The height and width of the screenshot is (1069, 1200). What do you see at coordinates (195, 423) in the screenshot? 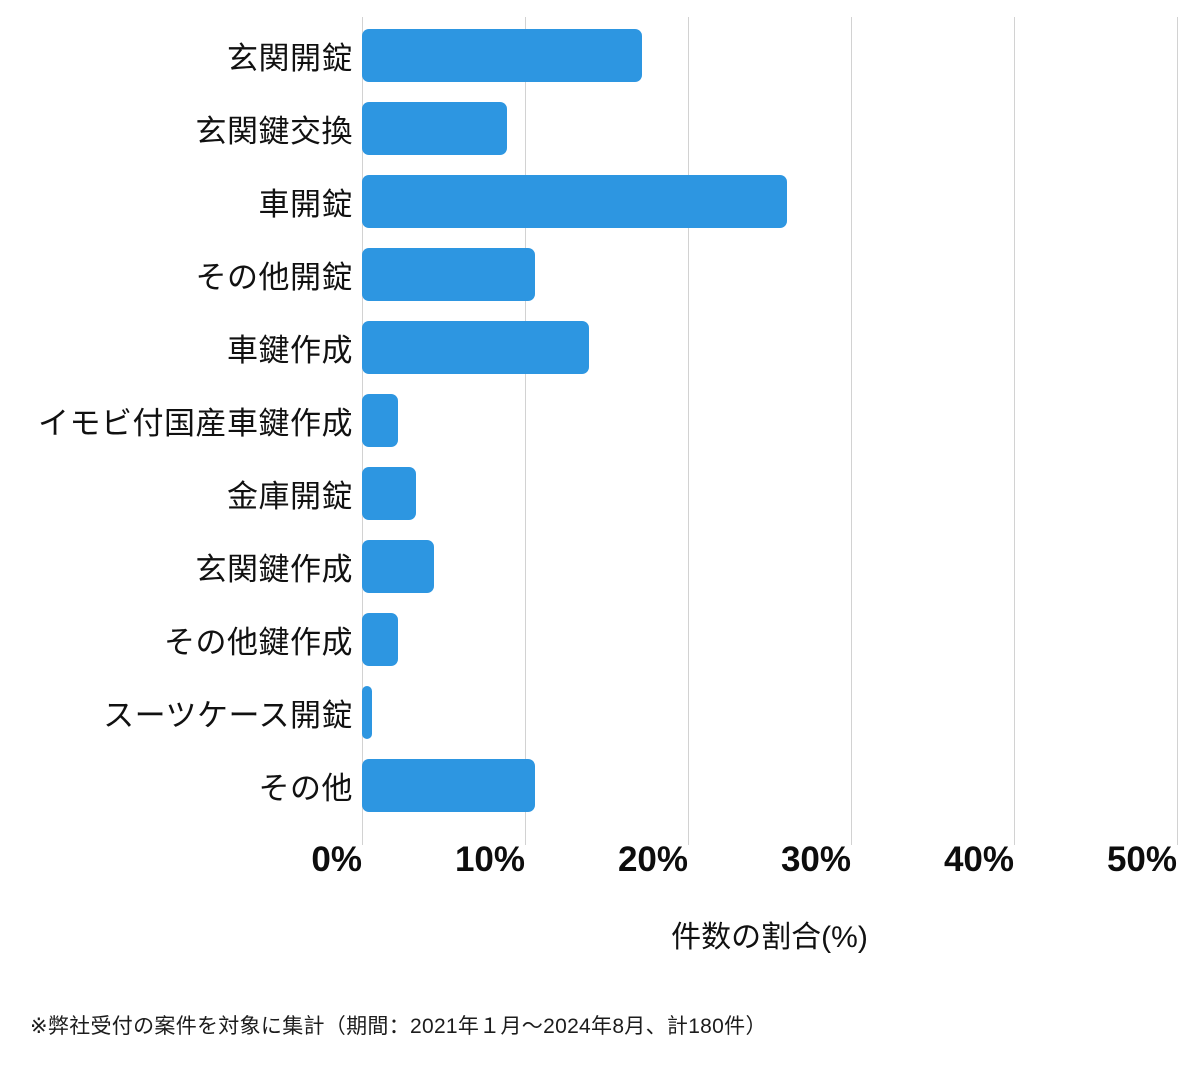
I see `category-label: イモビ付国産車鍵作成` at bounding box center [195, 423].